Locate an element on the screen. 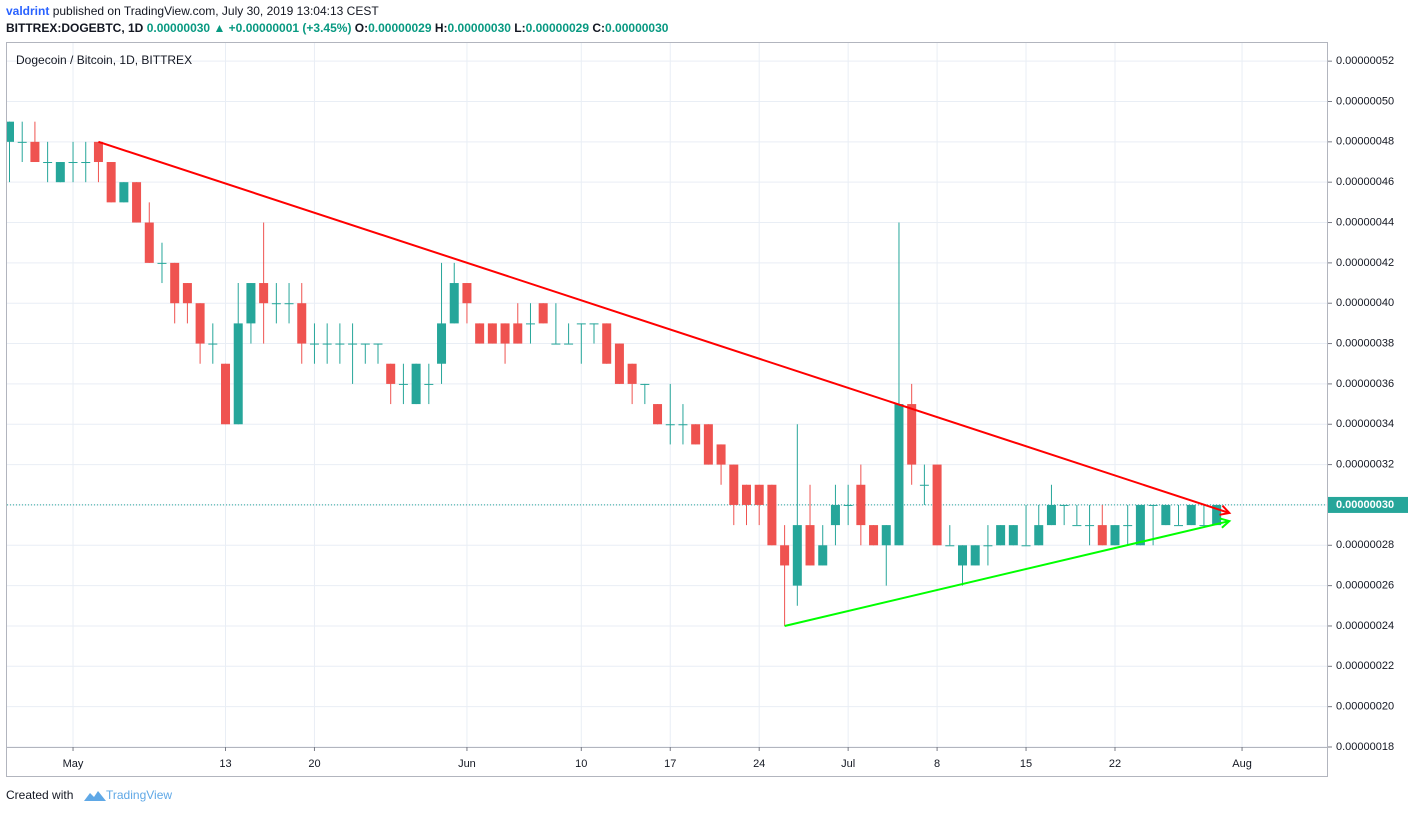 This screenshot has height=813, width=1413. y-tick-label: 0.00000020 is located at coordinates (1365, 707).